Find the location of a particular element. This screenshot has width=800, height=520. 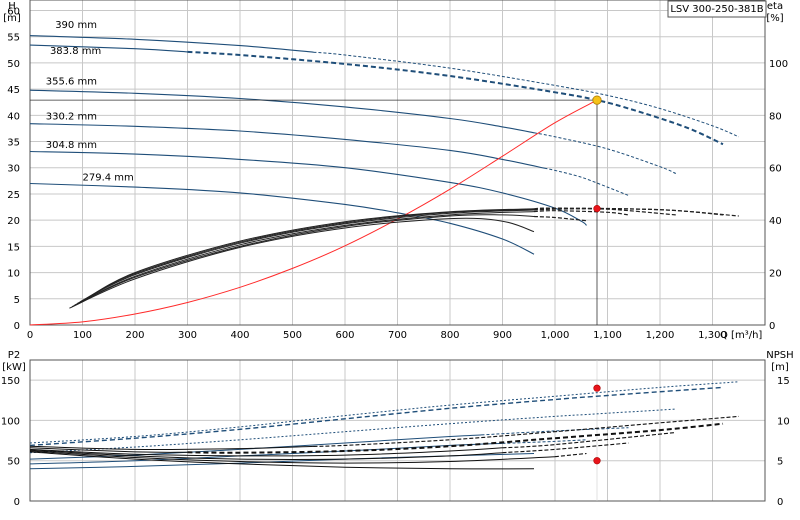

eta-tick-label-0: 0 is located at coordinates (772, 326).